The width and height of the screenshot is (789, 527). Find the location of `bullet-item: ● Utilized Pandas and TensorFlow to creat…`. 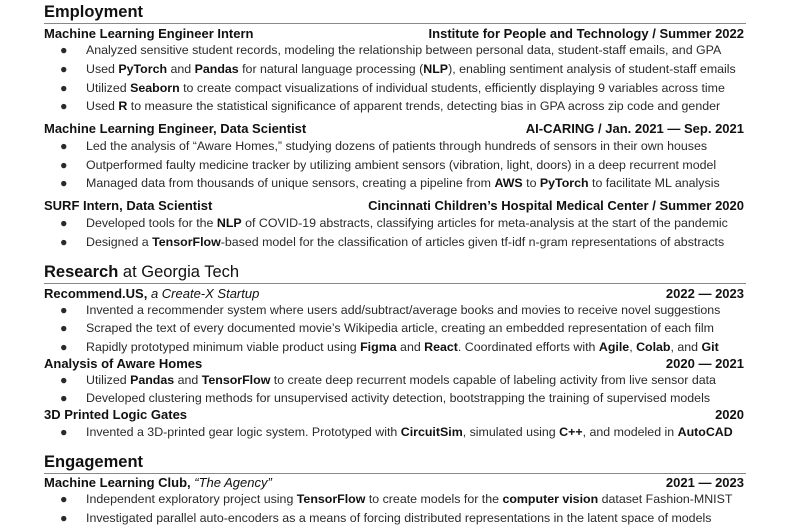

bullet-item: ● Utilized Pandas and TensorFlow to creat… is located at coordinates (388, 380).